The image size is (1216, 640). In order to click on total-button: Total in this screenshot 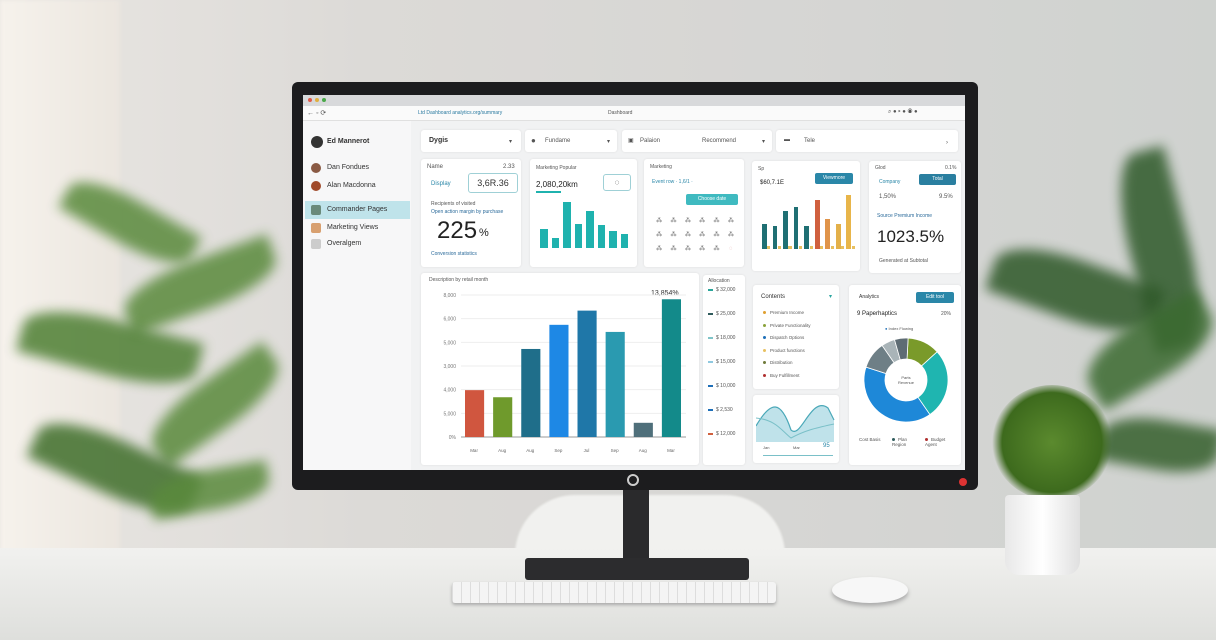, I will do `click(937, 179)`.